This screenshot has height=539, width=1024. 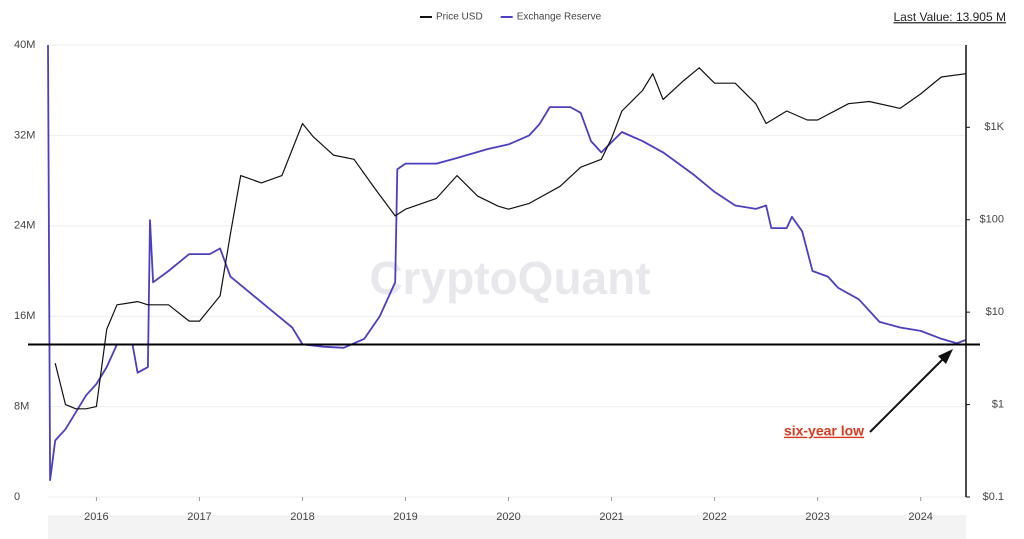 What do you see at coordinates (17, 497) in the screenshot?
I see `y-tick-label: 0` at bounding box center [17, 497].